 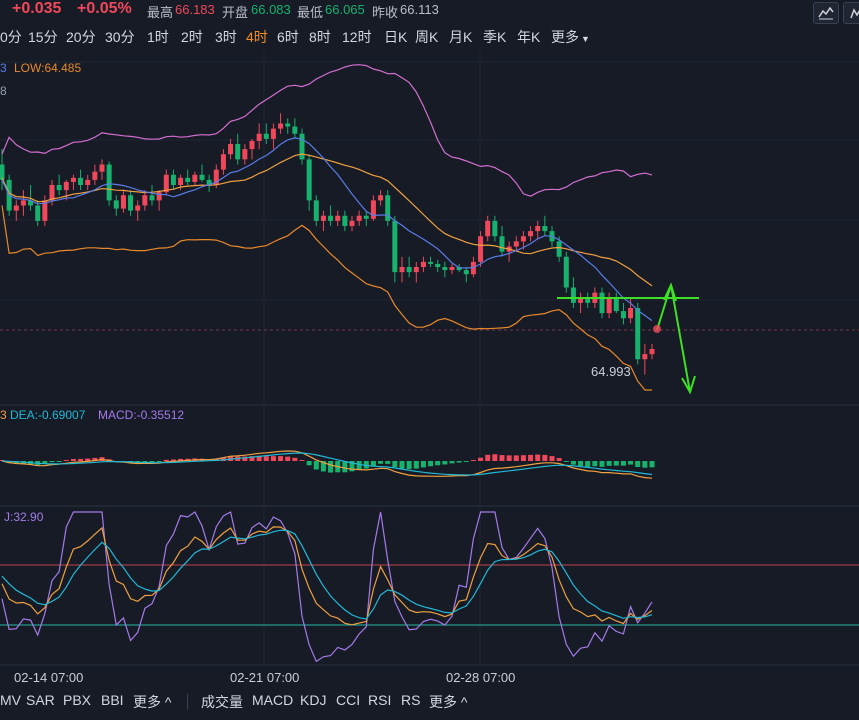 What do you see at coordinates (187, 702) in the screenshot?
I see `tab-divider` at bounding box center [187, 702].